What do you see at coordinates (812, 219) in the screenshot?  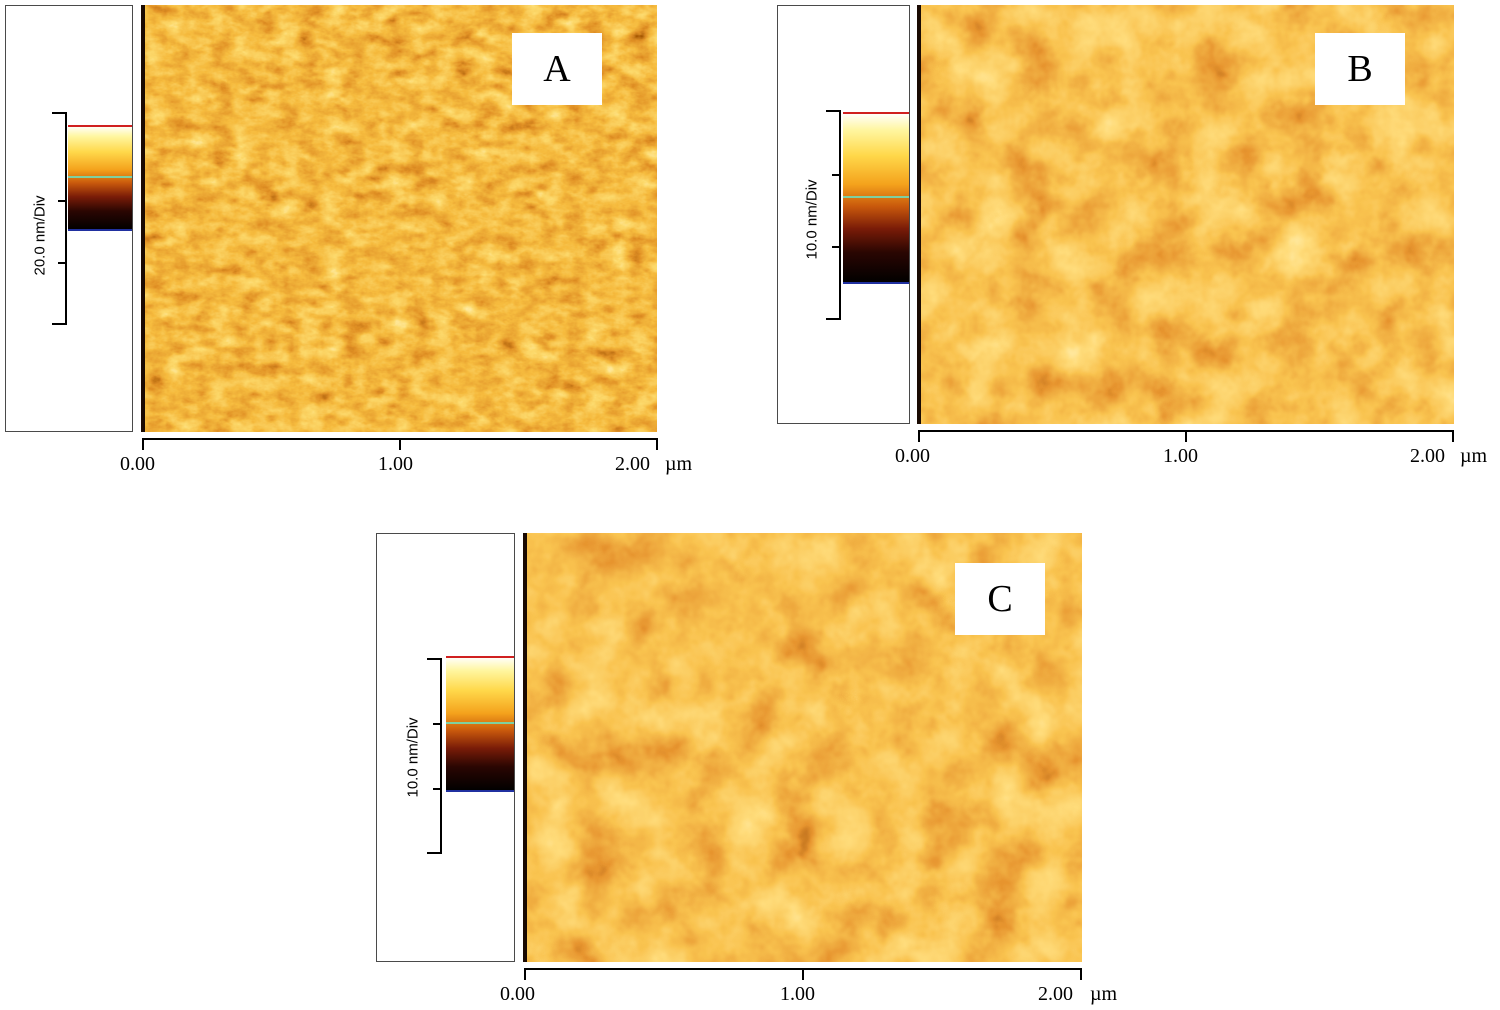 I see `scale-label-b: 10.0 nm/Div` at bounding box center [812, 219].